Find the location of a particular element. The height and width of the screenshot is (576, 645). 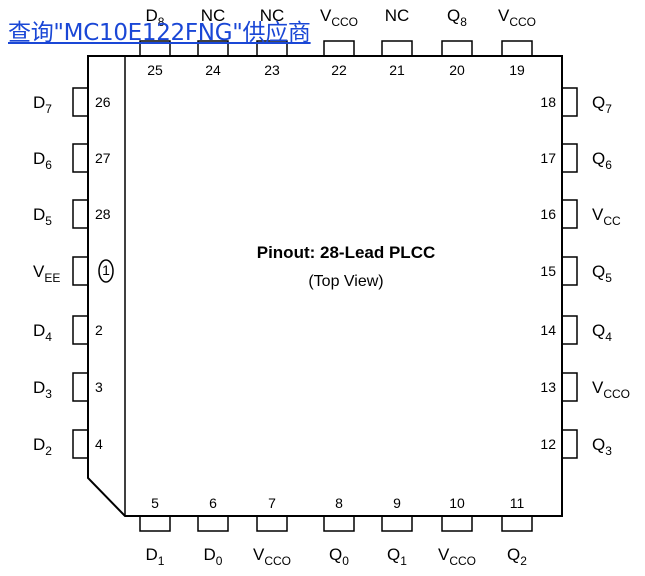

pin-number-bottom-5: 10 is located at coordinates (457, 503).